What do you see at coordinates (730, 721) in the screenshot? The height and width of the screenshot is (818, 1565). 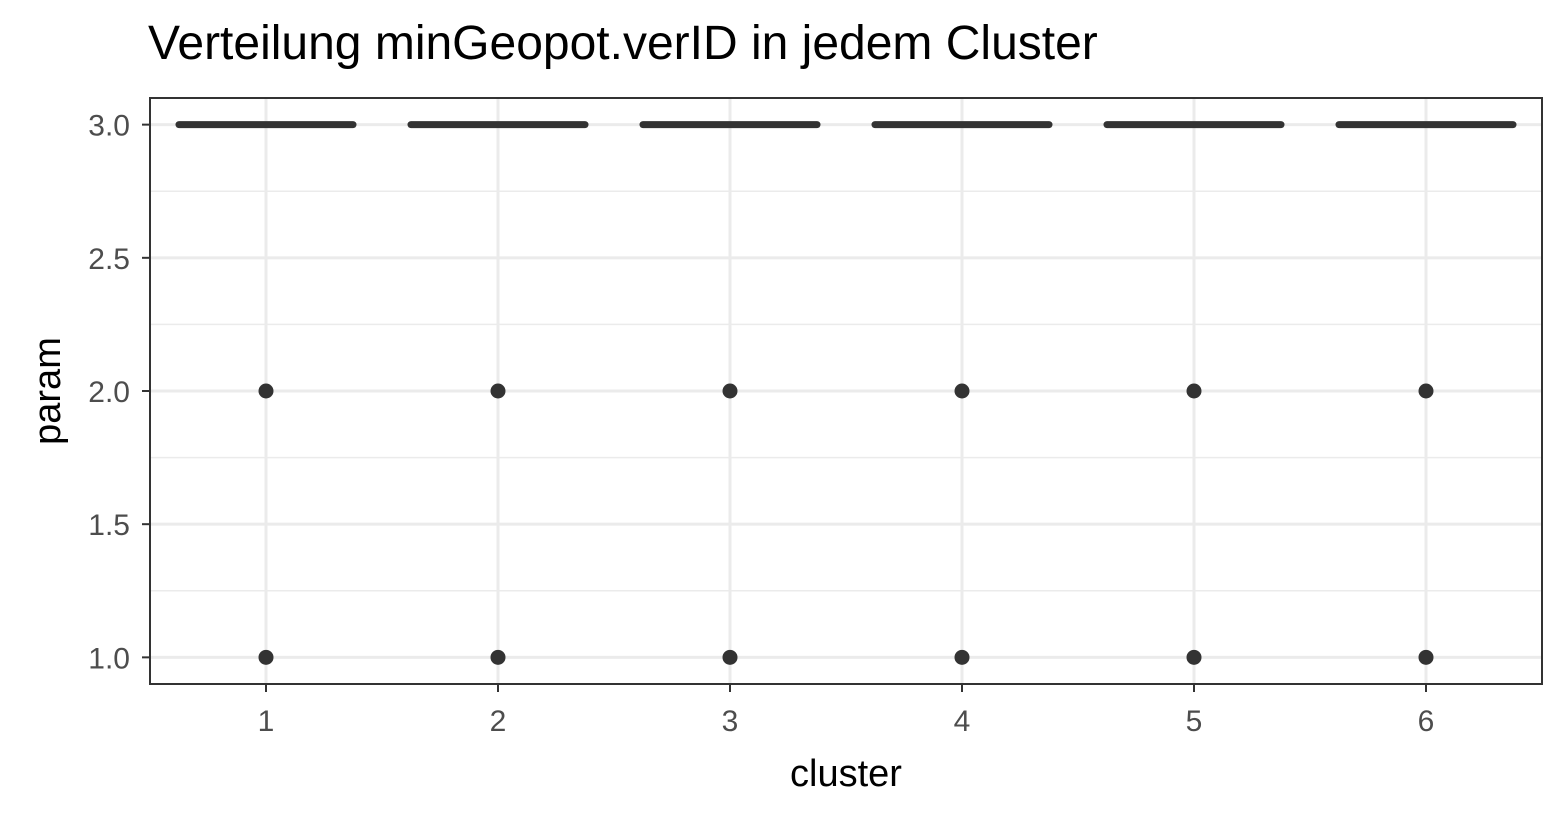 I see `x-tick-label: 3` at bounding box center [730, 721].